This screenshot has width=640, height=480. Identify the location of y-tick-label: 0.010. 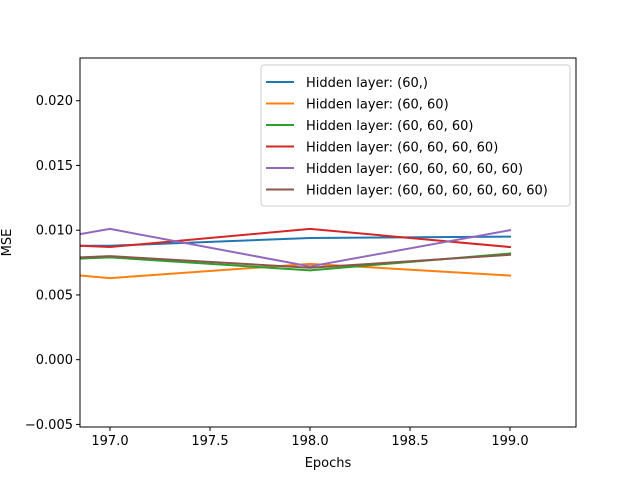
(54, 231).